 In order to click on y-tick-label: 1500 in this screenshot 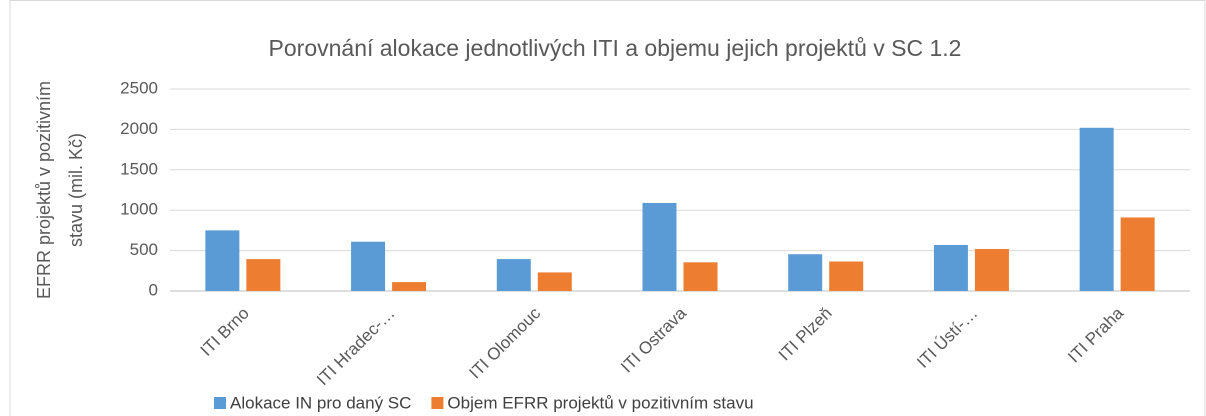, I will do `click(139, 168)`.